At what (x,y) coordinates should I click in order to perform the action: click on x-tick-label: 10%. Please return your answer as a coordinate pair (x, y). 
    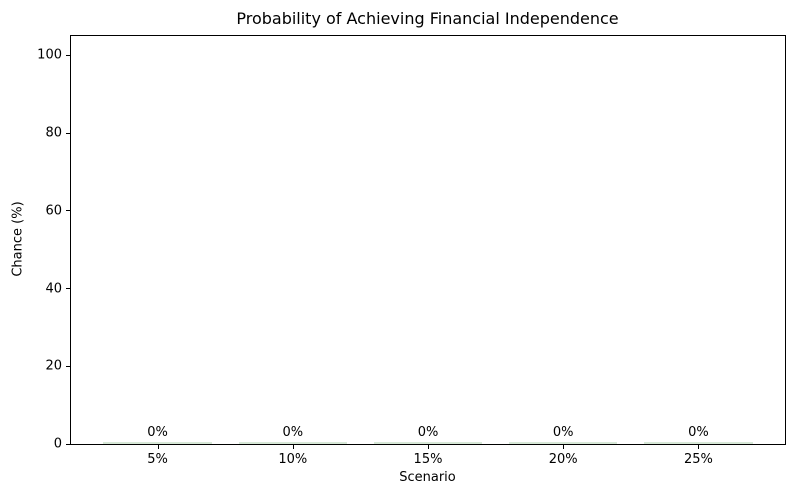
    Looking at the image, I should click on (293, 459).